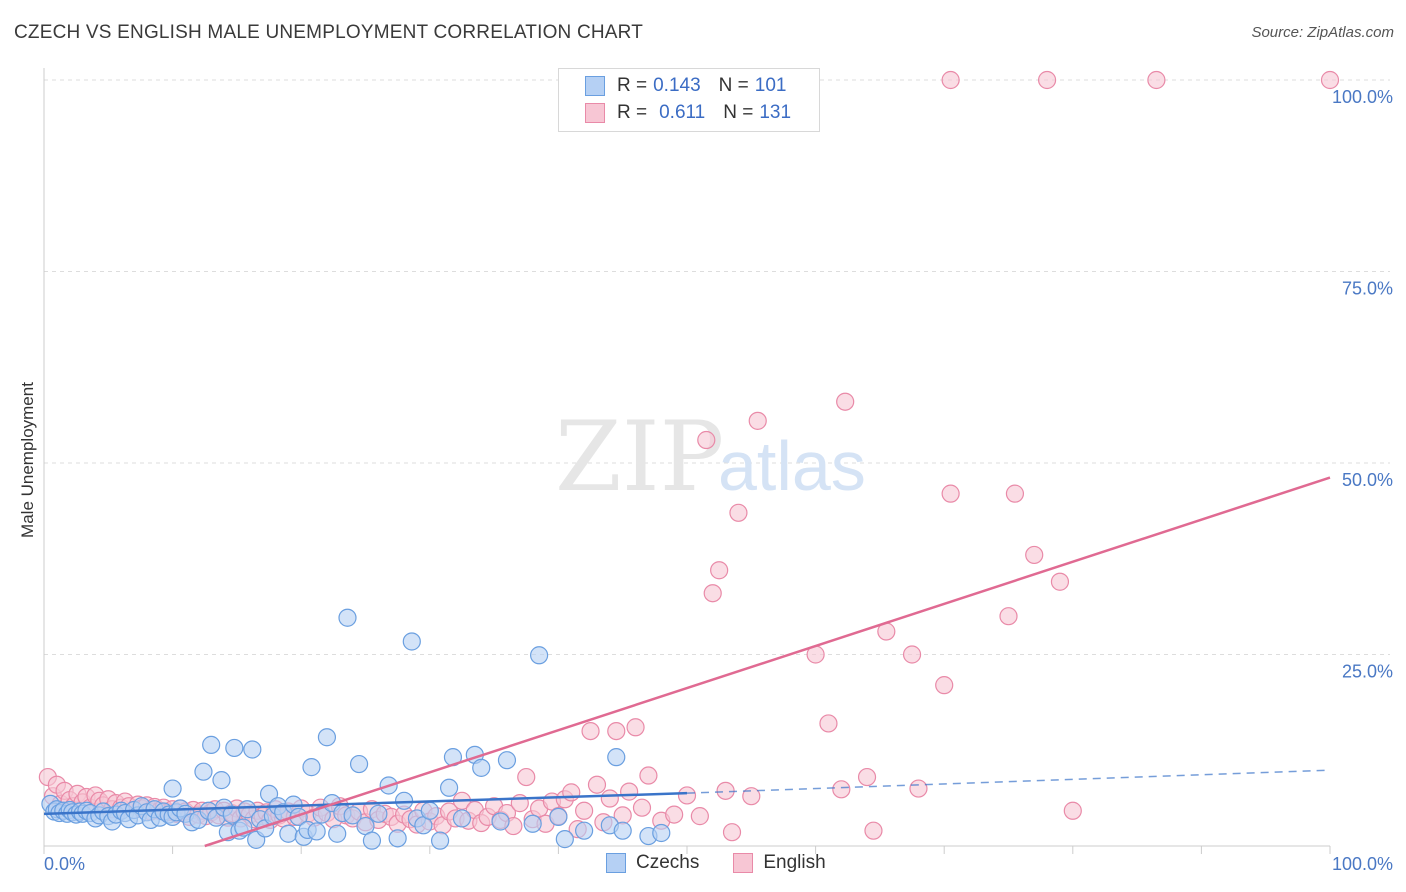  Describe the element at coordinates (682, 112) in the screenshot. I see `r-value: 0.611` at that location.